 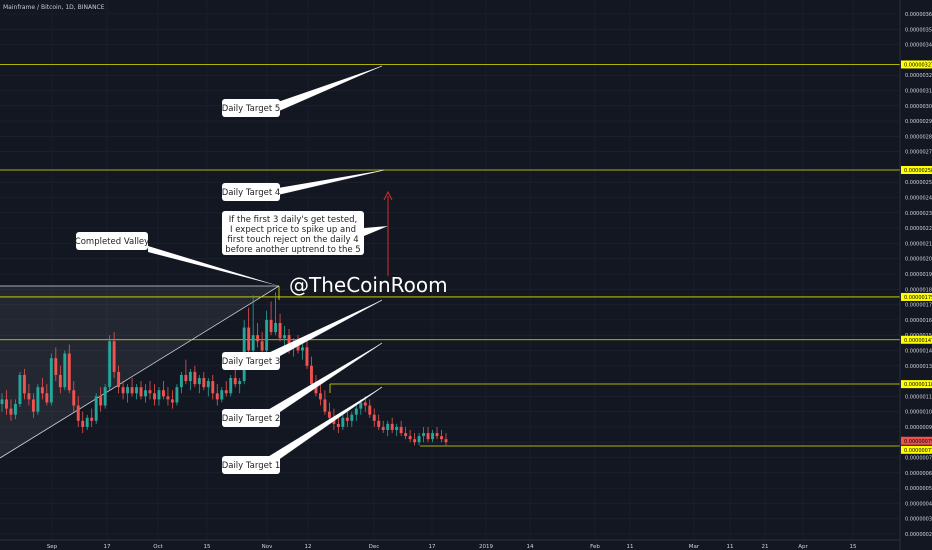 I want to click on svg-text: I expect price to spike up and, so click(x=293, y=230).